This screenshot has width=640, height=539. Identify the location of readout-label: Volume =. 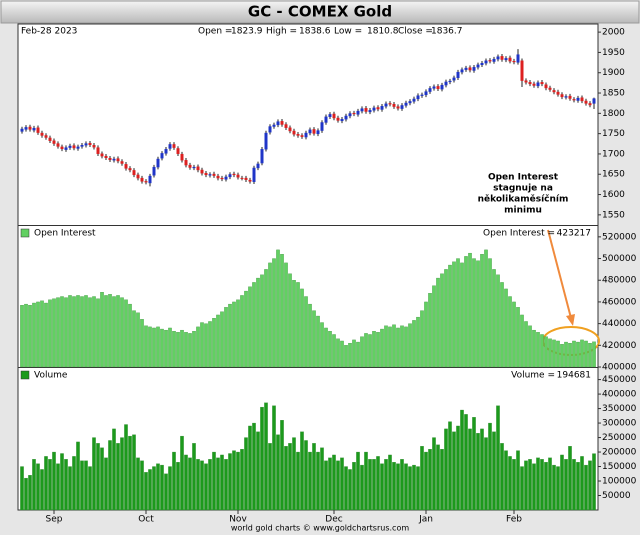
(533, 376).